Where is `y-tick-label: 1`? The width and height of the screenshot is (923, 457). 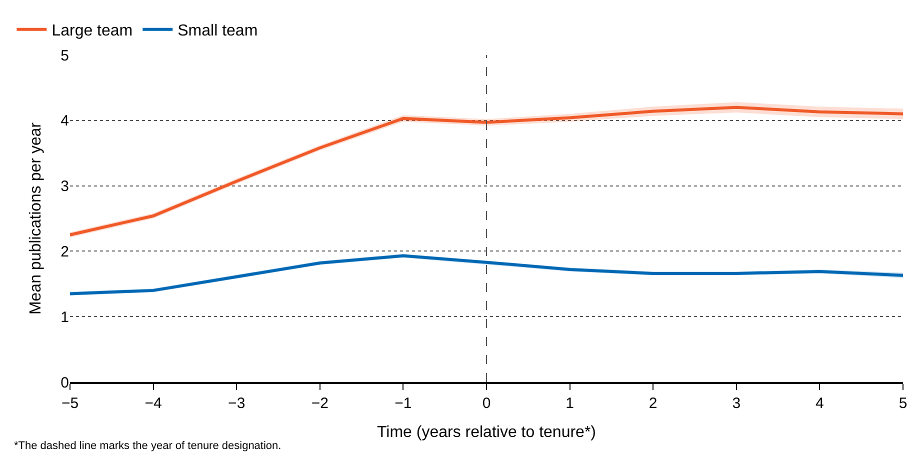 y-tick-label: 1 is located at coordinates (64, 317).